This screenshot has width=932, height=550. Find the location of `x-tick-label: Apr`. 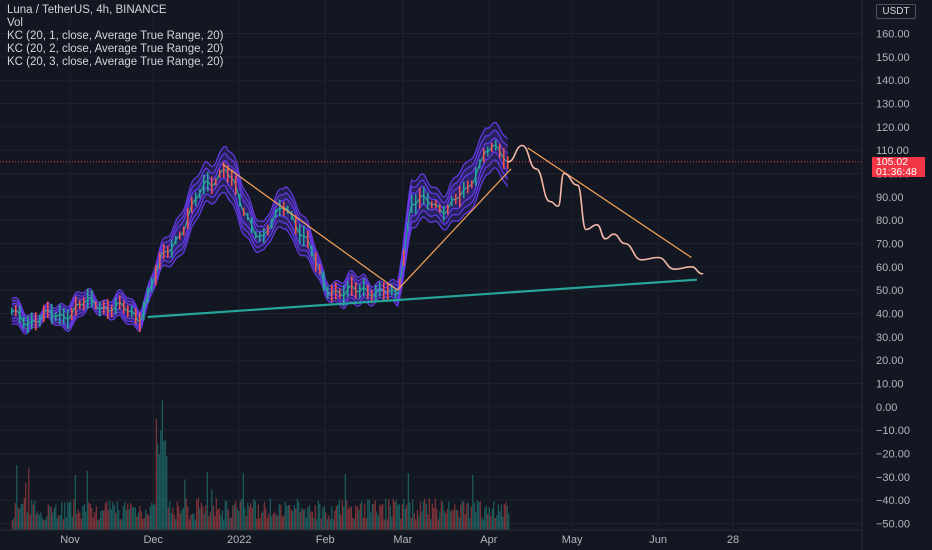

x-tick-label: Apr is located at coordinates (488, 540).